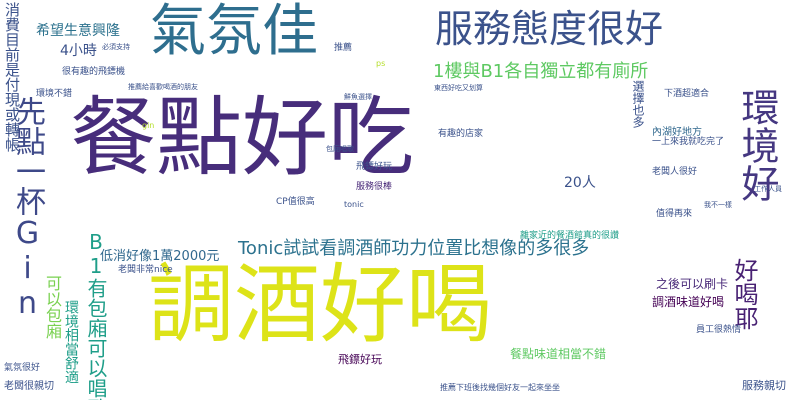 This screenshot has height=400, width=800. What do you see at coordinates (570, 236) in the screenshot?
I see `word-cloud-term: 離家近的餐酒館真的很讚` at bounding box center [570, 236].